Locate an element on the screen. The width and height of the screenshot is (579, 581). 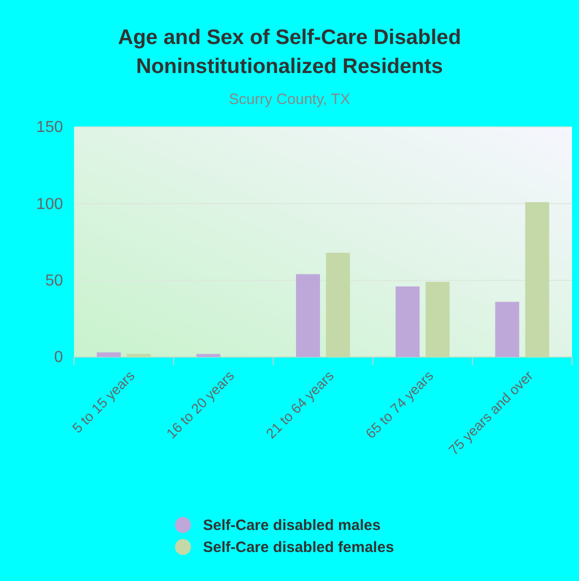
y-tick-label: 100 is located at coordinates (50, 204).